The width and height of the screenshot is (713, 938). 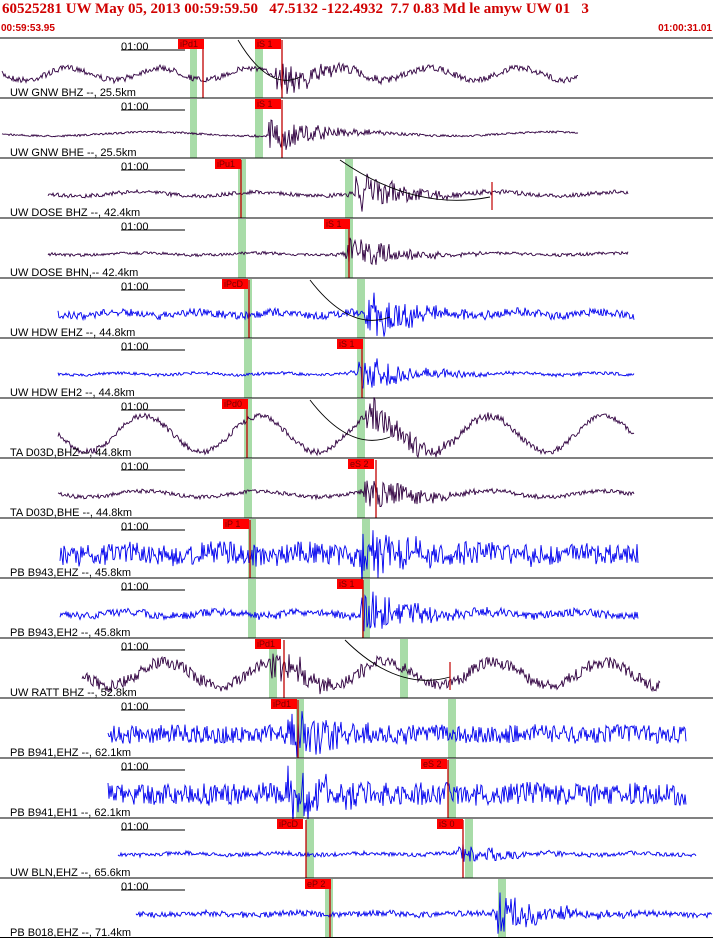 I want to click on station-label: UW BLN,EHZ --, 65.6km, so click(x=70, y=873).